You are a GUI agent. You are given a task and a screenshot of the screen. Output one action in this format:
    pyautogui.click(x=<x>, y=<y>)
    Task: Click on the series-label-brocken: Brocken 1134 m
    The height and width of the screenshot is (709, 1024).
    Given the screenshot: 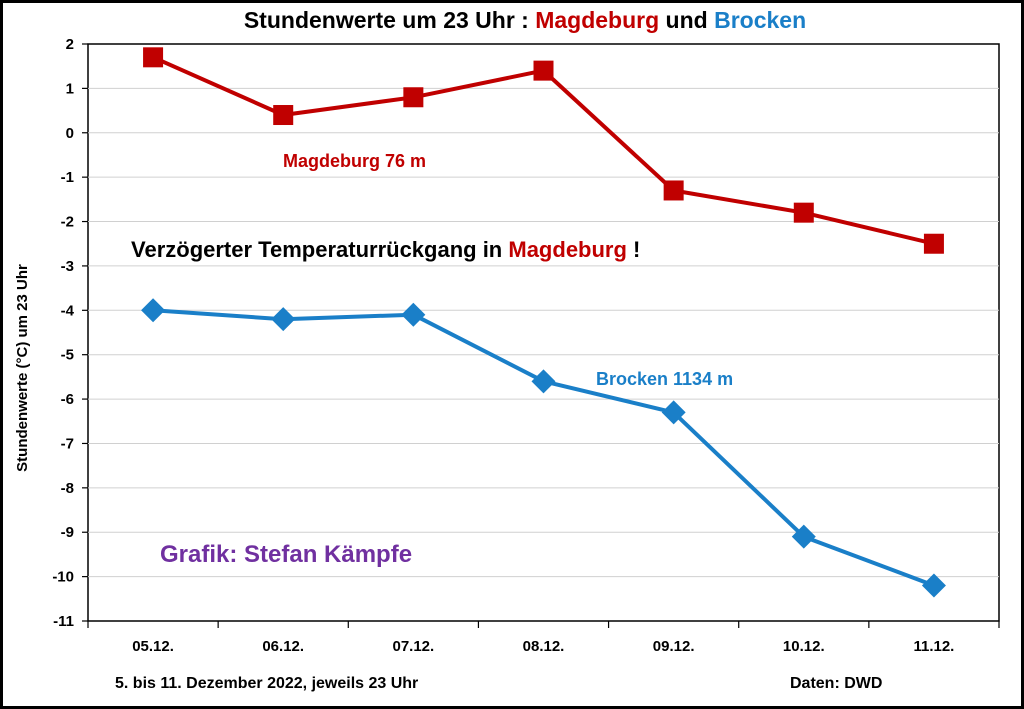 What is the action you would take?
    pyautogui.click(x=664, y=379)
    